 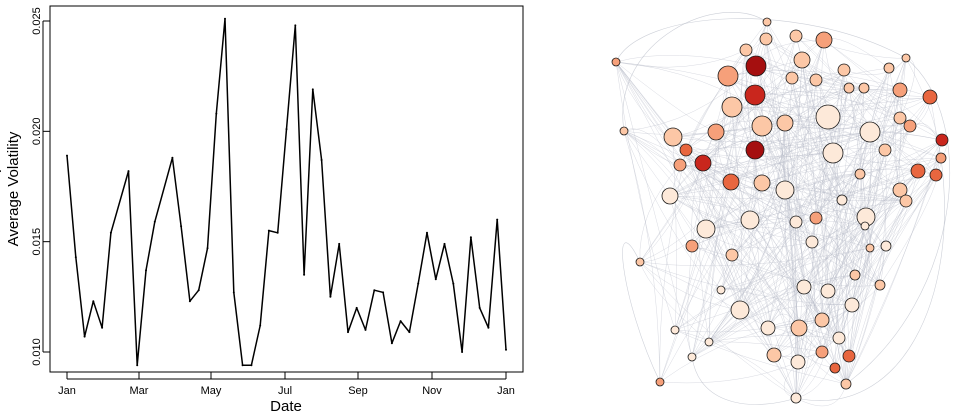 I want to click on y-tick-label: 0.010, so click(x=37, y=352).